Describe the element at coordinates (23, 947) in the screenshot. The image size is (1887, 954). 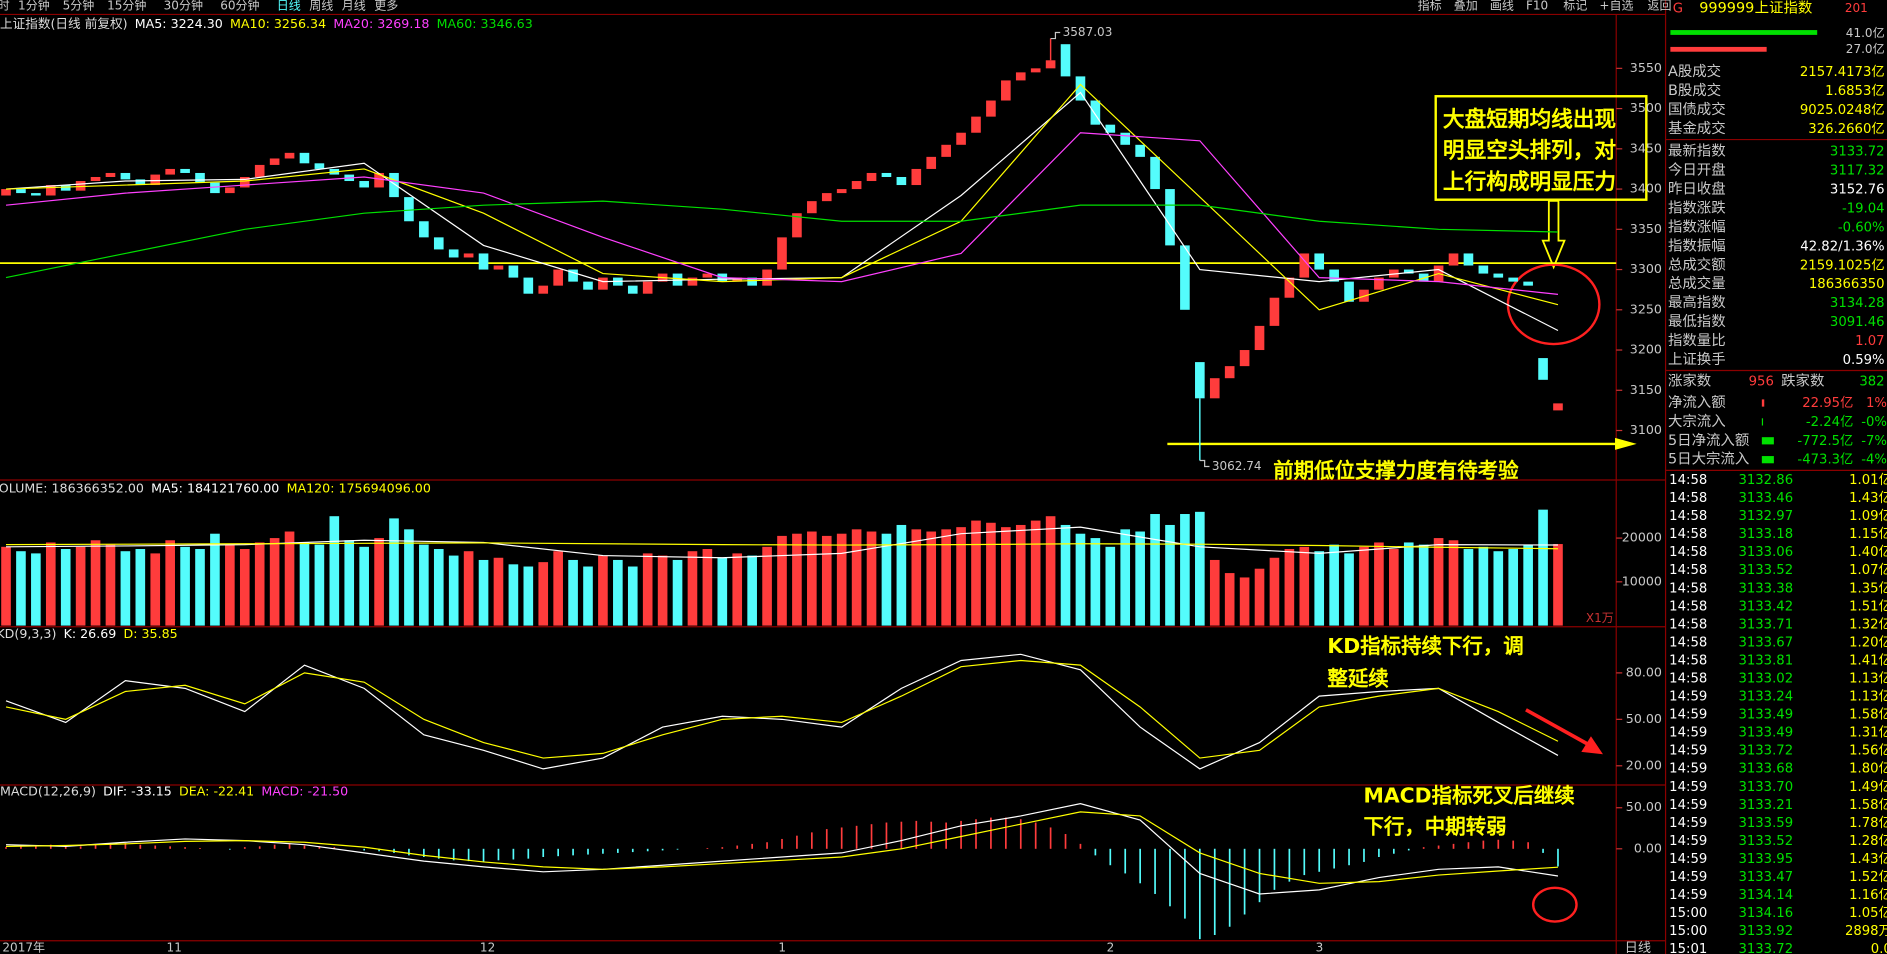
I see `x-tick-label: 2017年` at that location.